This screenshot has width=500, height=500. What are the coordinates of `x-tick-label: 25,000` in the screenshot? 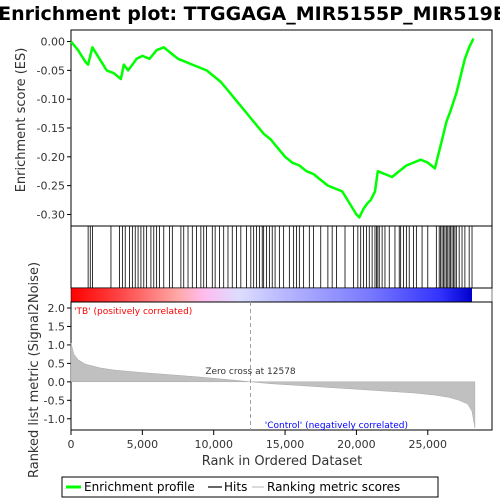 It's located at (428, 444).